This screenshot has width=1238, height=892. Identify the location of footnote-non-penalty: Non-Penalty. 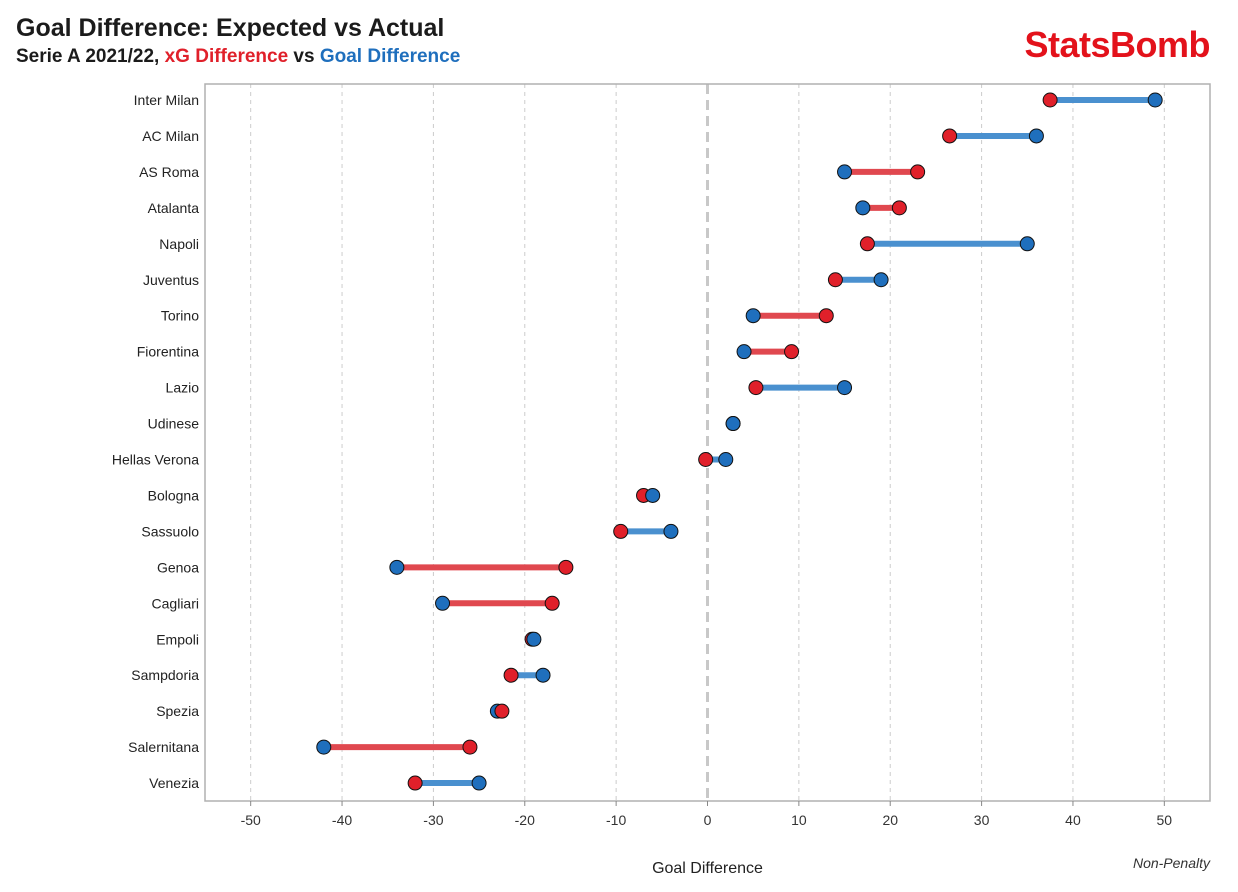
(1171, 863).